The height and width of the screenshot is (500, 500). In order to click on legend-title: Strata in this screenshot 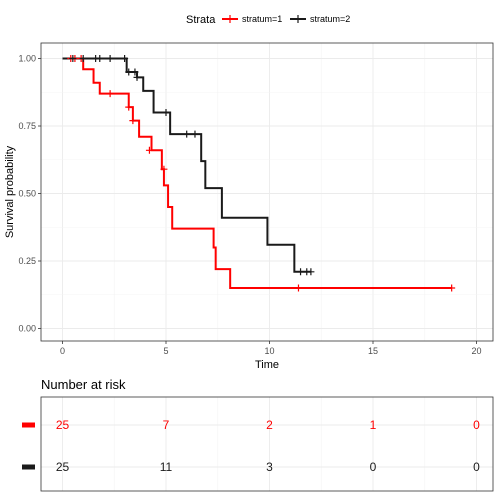, I will do `click(201, 20)`.